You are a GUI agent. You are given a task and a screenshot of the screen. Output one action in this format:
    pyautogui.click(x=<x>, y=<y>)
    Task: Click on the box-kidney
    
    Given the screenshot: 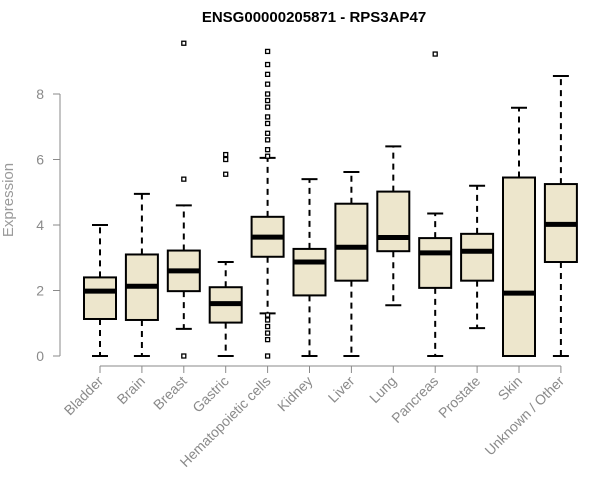 What is the action you would take?
    pyautogui.click(x=309, y=267)
    